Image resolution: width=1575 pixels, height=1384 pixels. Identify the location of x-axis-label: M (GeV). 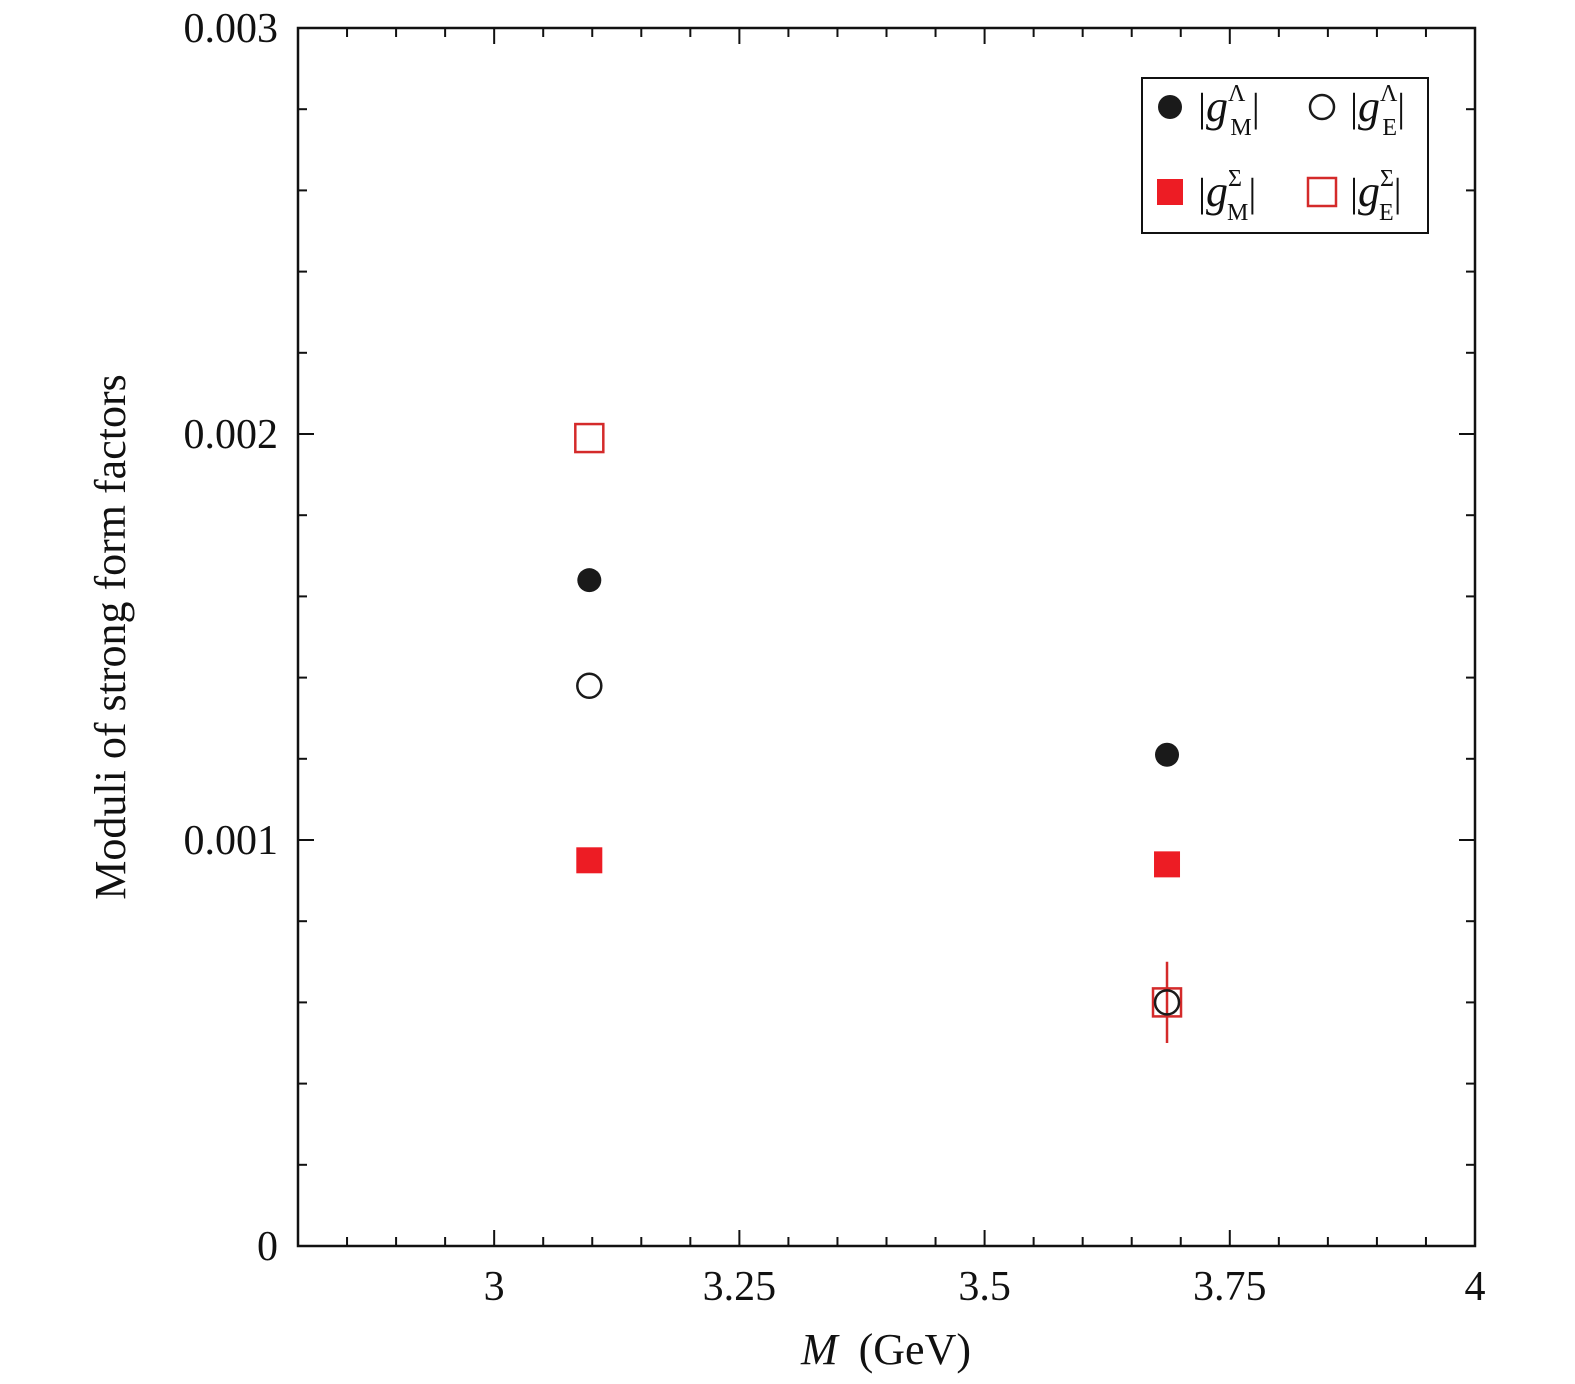
(885, 1349).